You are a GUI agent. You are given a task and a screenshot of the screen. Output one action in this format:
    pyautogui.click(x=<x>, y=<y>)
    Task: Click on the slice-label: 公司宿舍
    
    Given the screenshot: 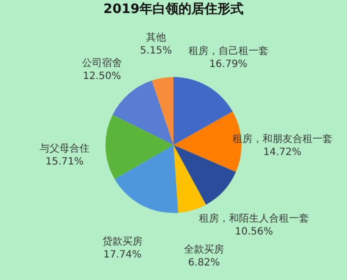 What is the action you would take?
    pyautogui.click(x=102, y=62)
    